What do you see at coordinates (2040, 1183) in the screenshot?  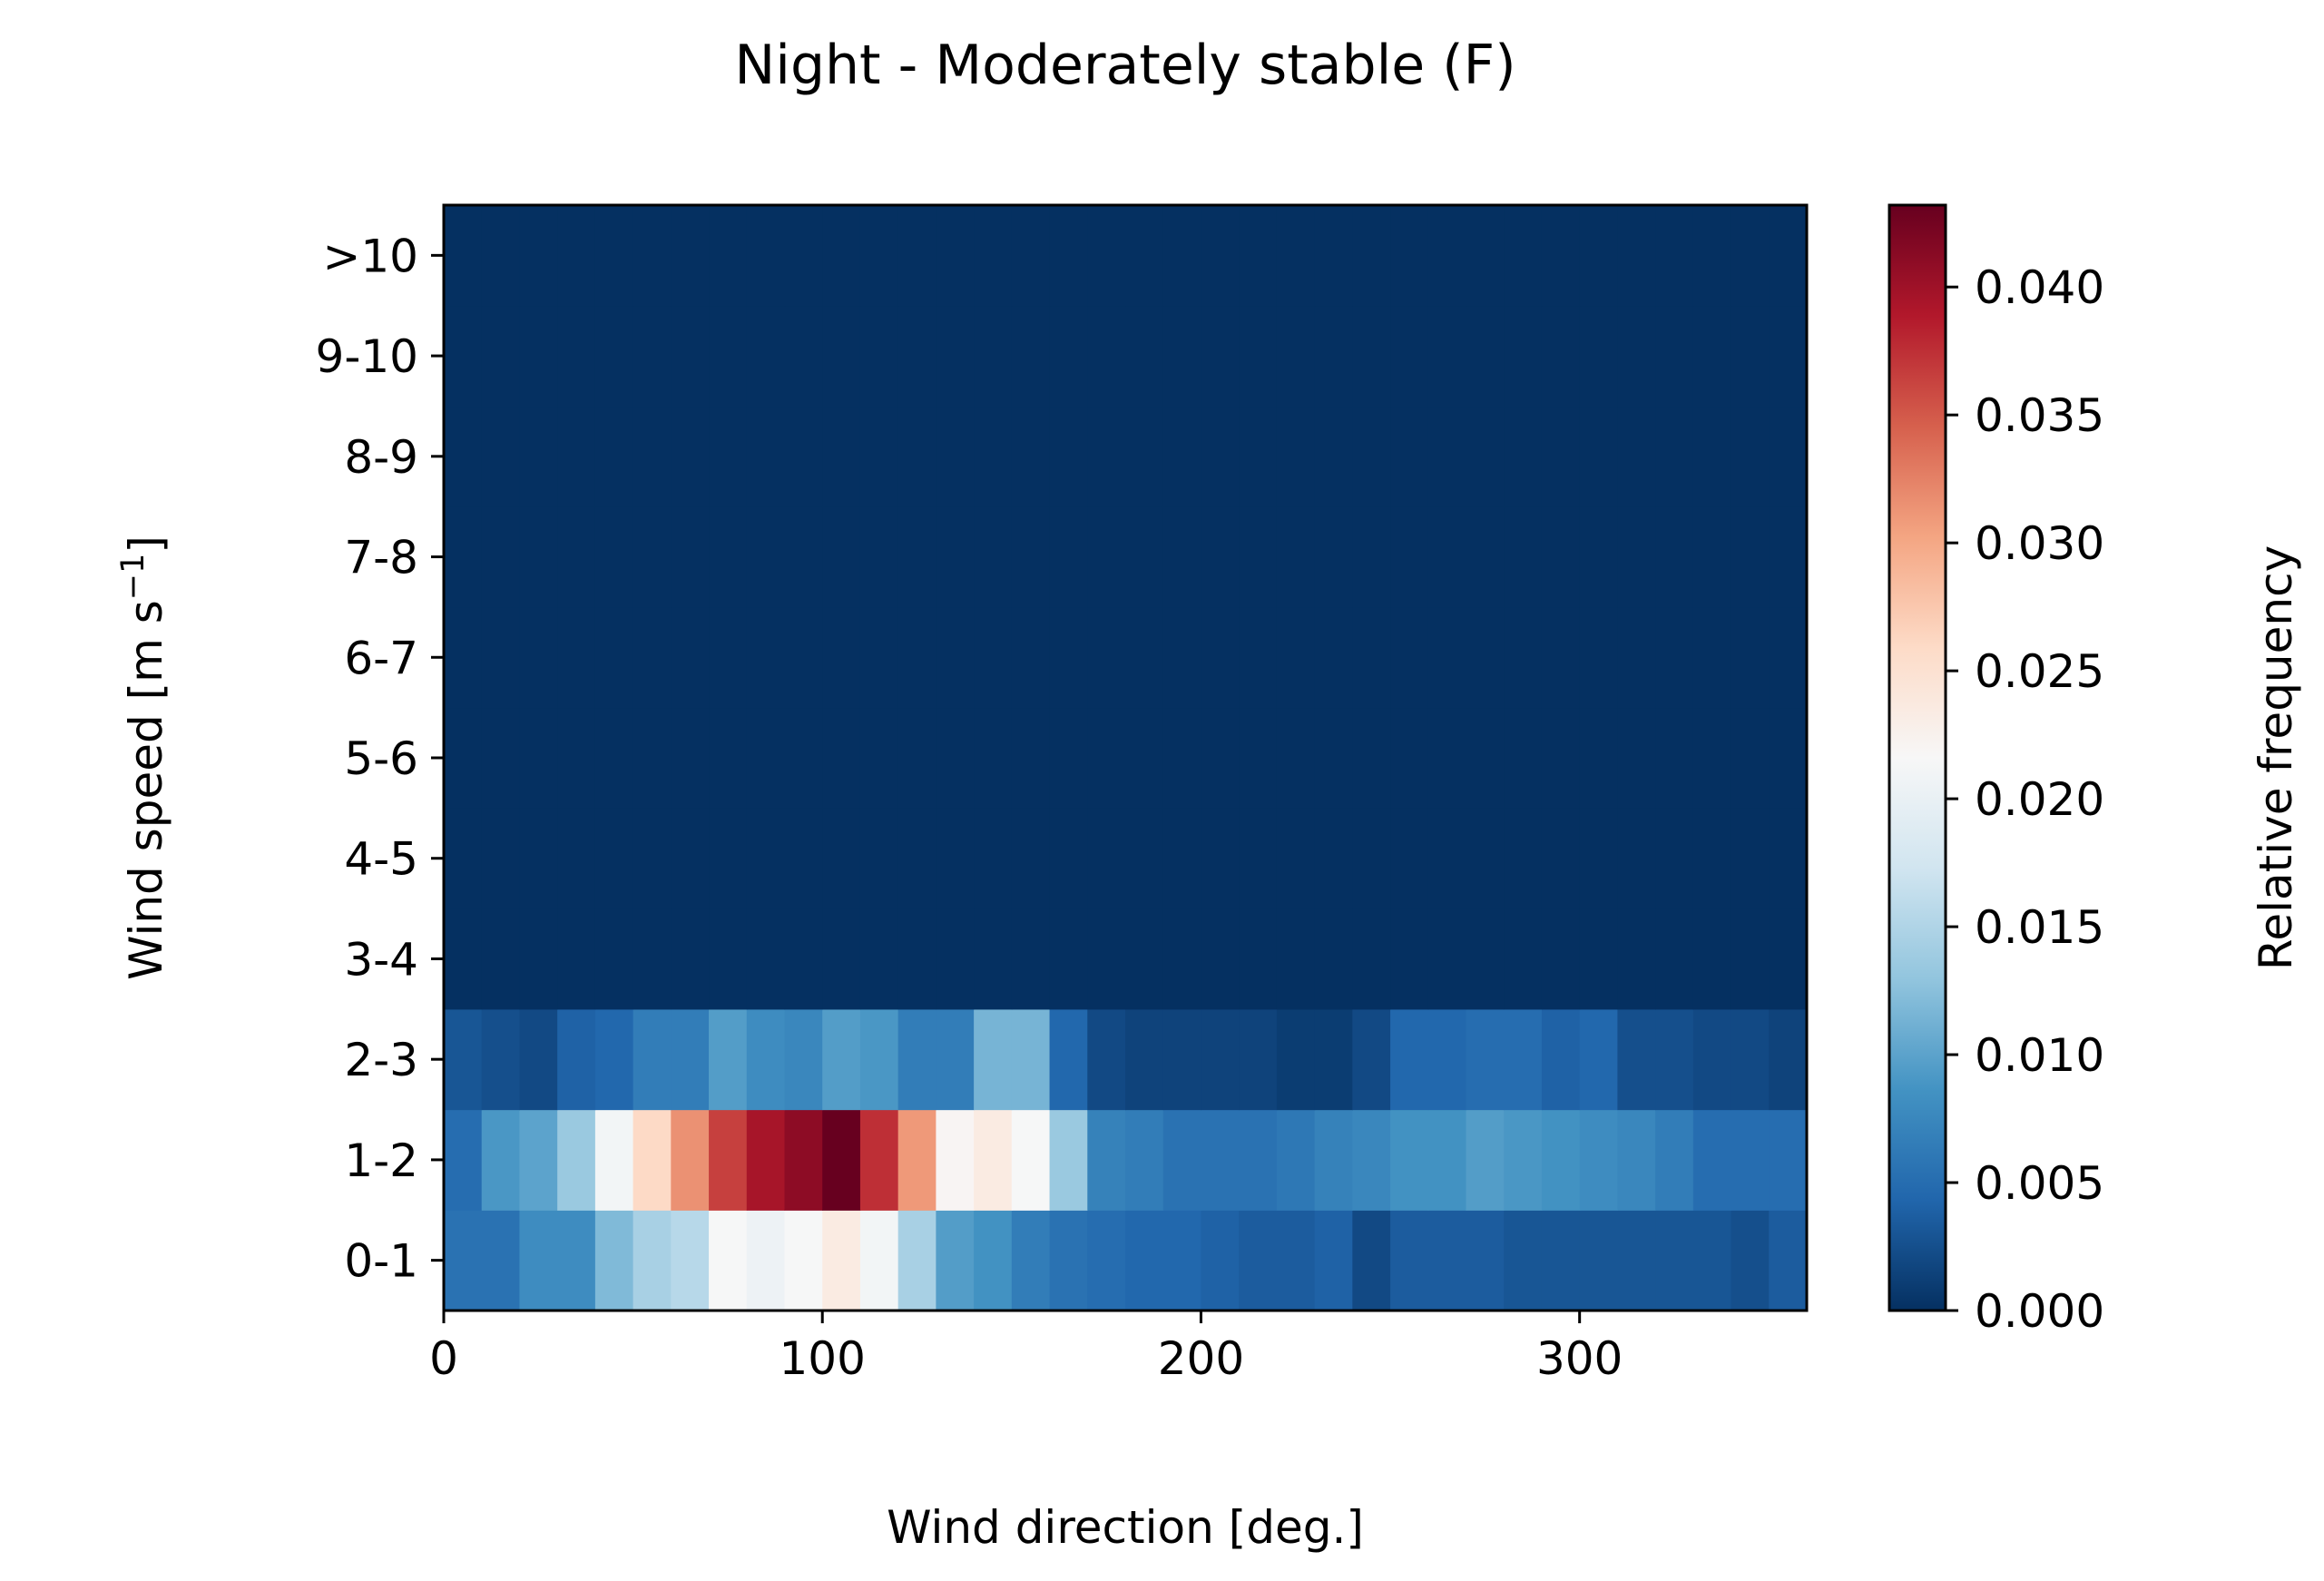 I see `colorbar-tick-label: 0.005` at bounding box center [2040, 1183].